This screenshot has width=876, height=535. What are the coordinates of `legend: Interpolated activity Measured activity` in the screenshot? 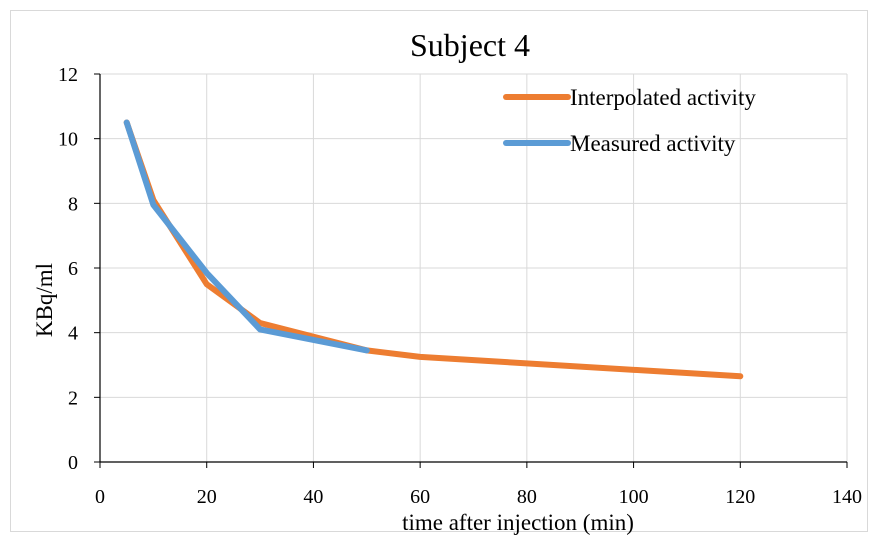 It's located at (629, 120).